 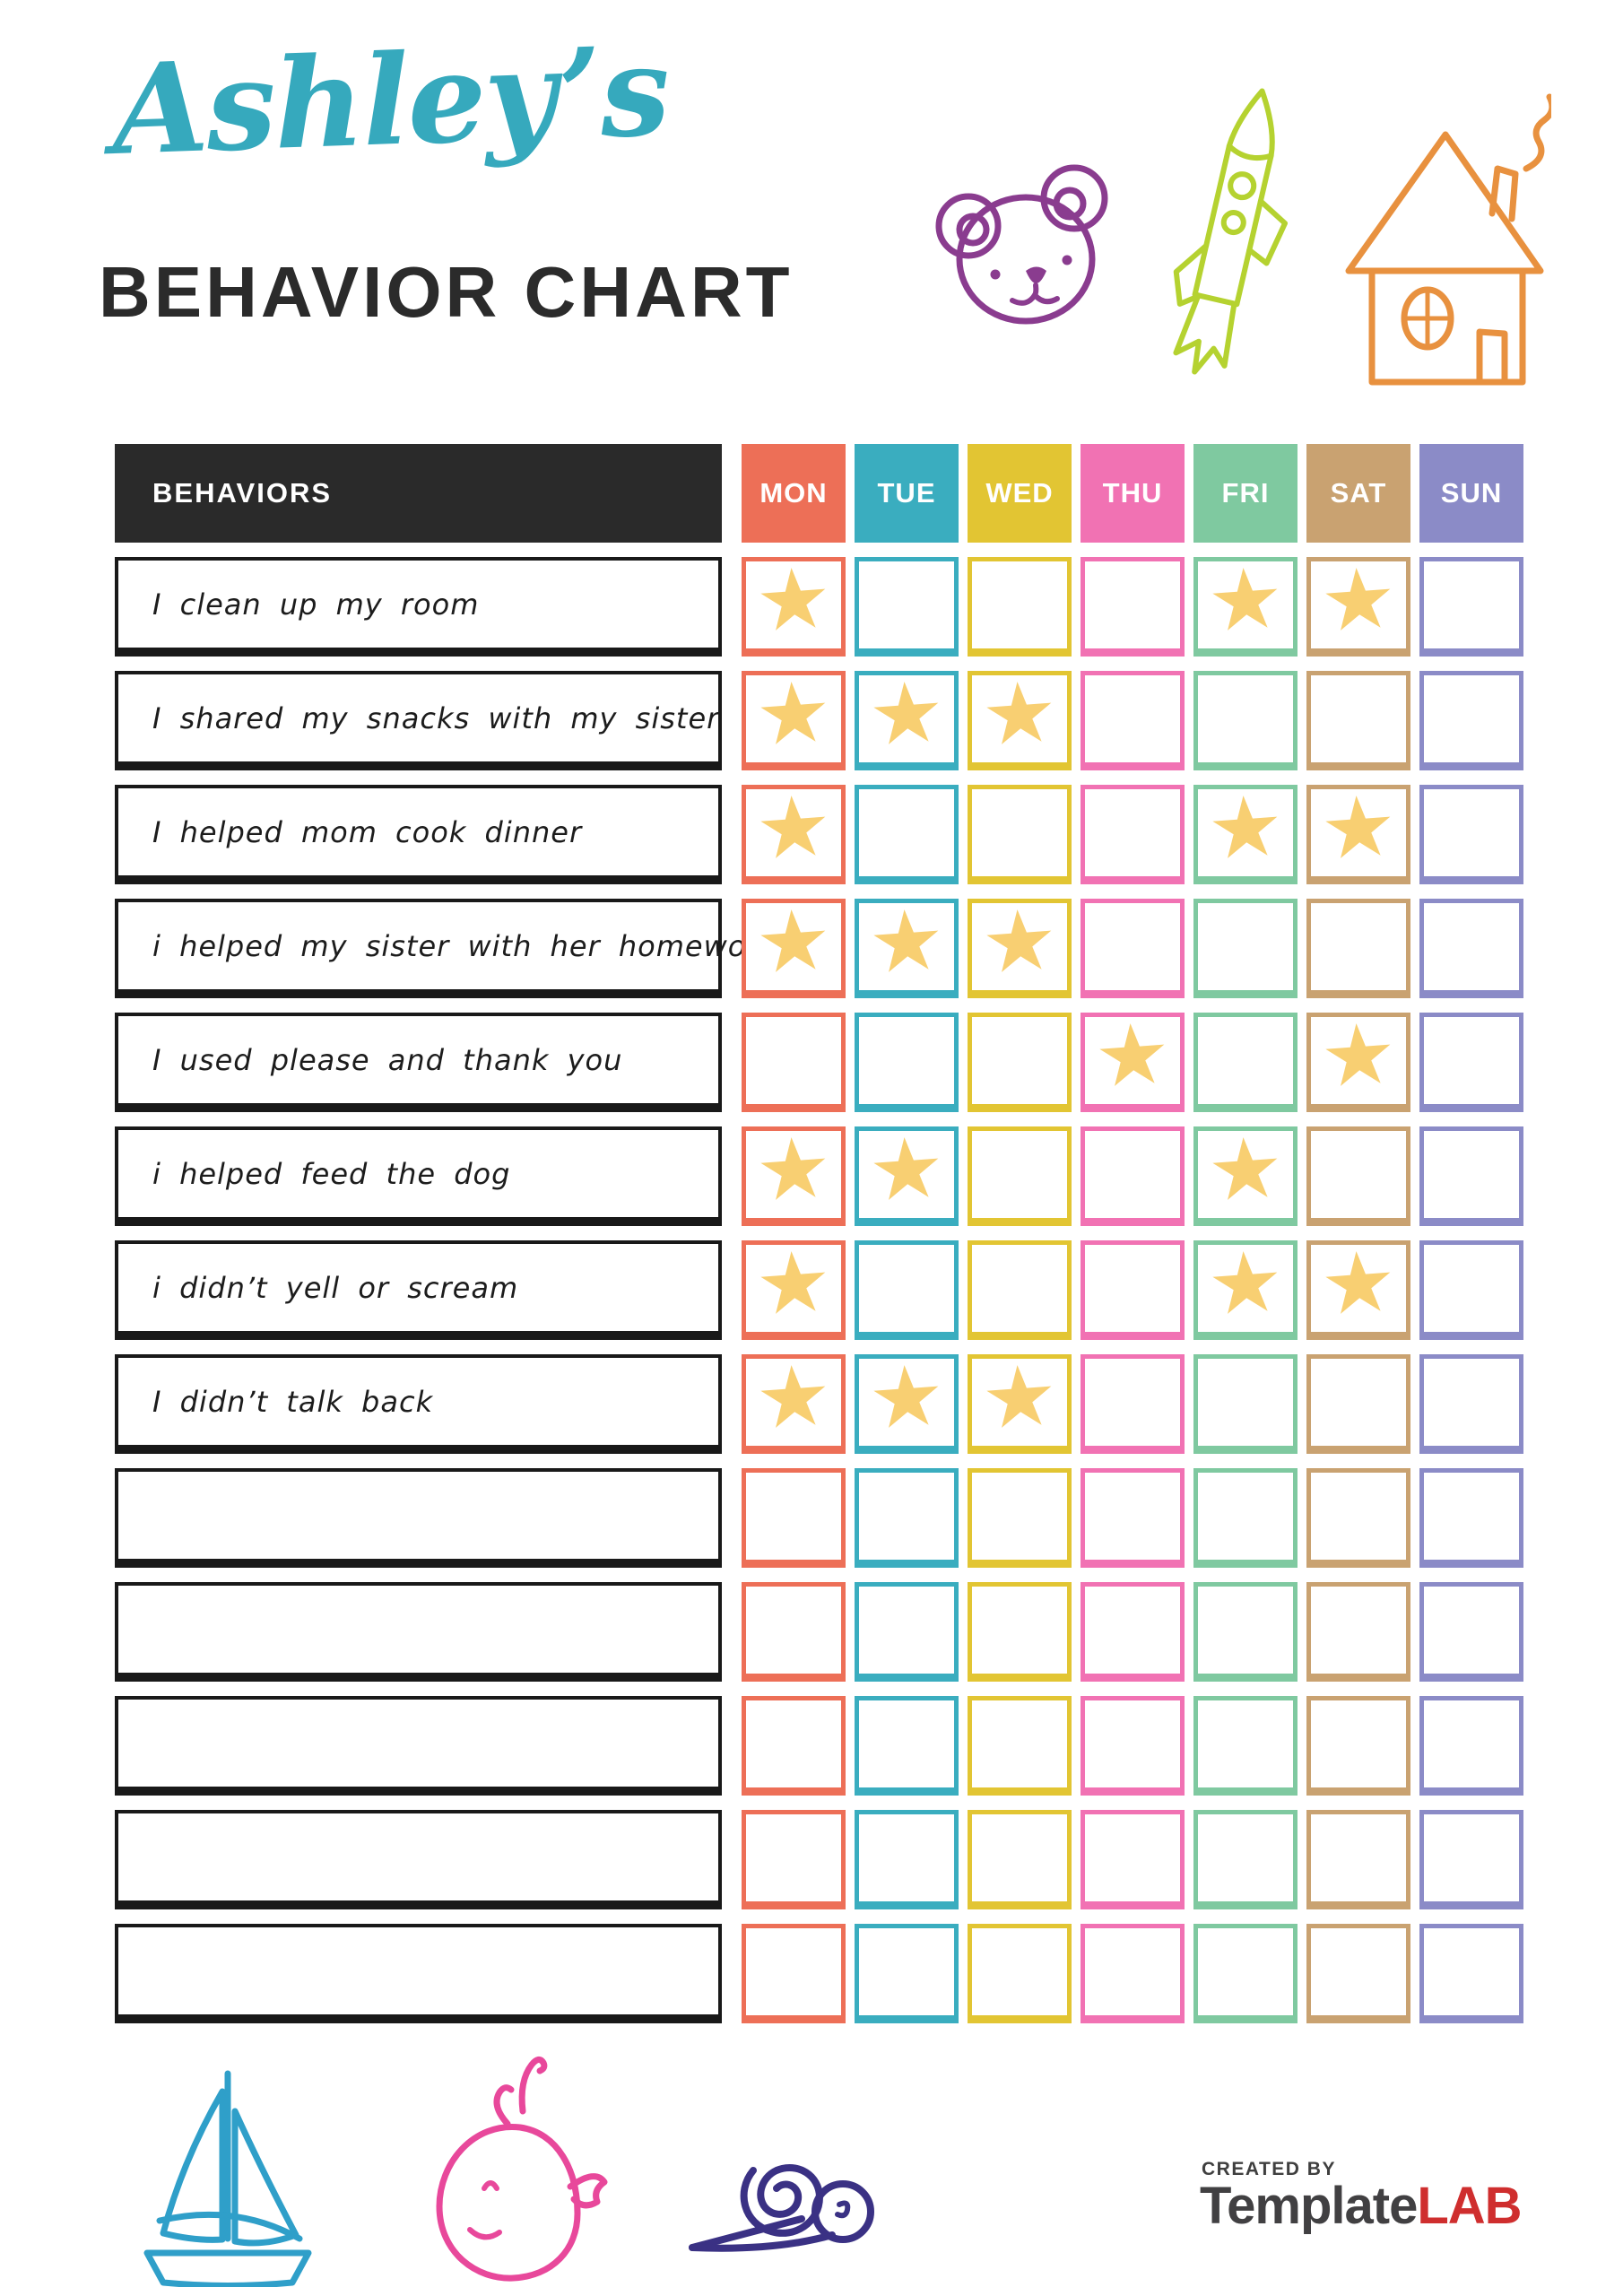 What do you see at coordinates (1245, 1172) in the screenshot?
I see `cell-fri-row-6: ★` at bounding box center [1245, 1172].